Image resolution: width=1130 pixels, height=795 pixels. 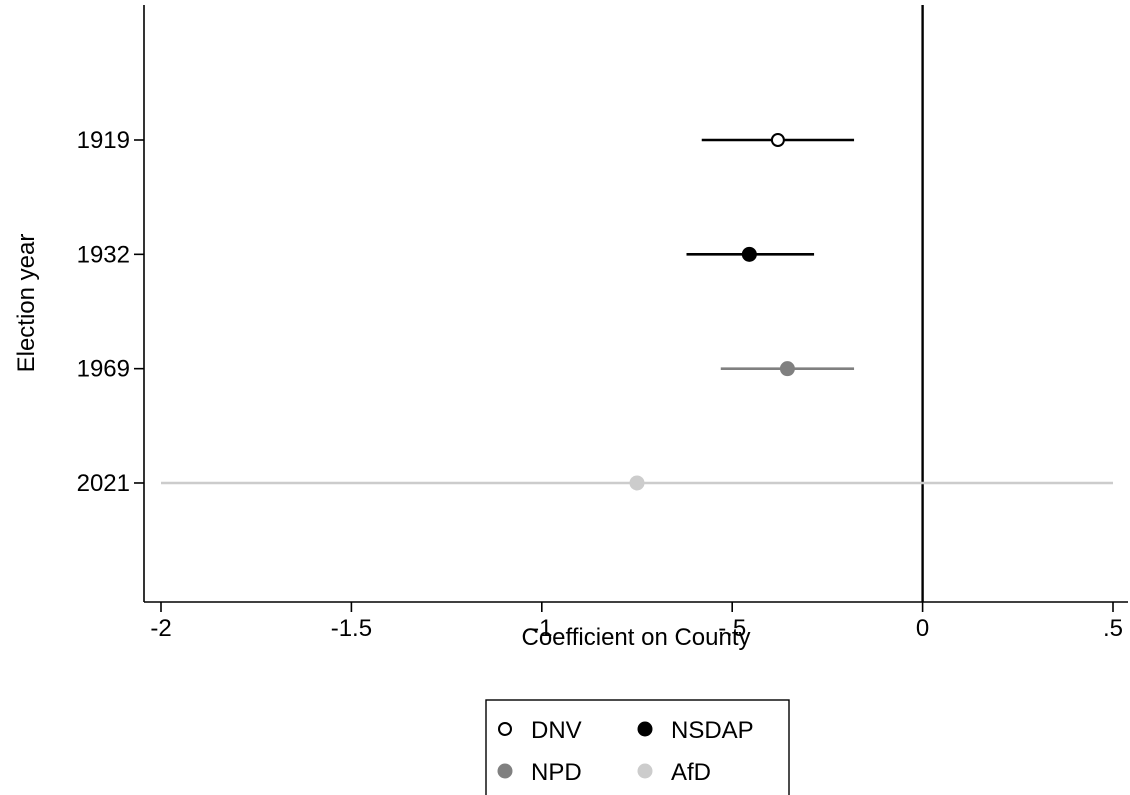 What do you see at coordinates (691, 772) in the screenshot?
I see `legend-label-afd: AfD` at bounding box center [691, 772].